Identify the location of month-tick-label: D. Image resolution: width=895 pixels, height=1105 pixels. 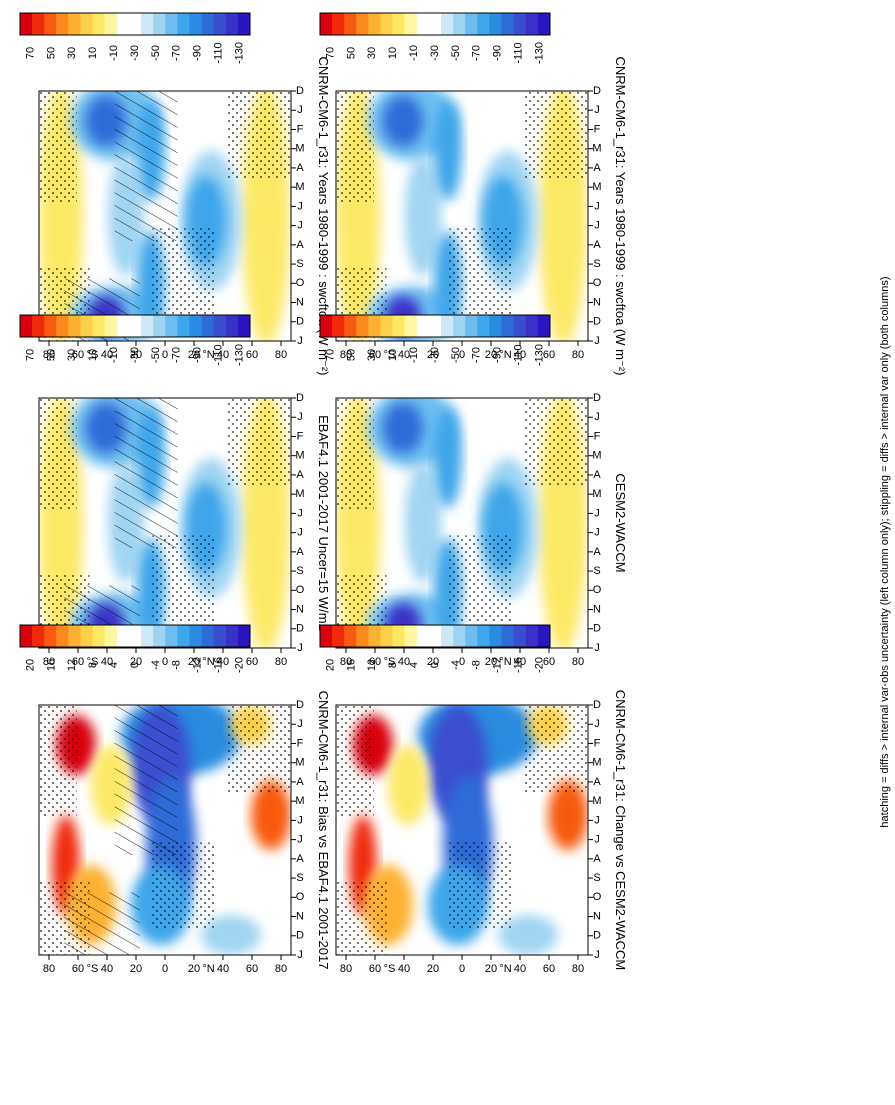
(597, 91).